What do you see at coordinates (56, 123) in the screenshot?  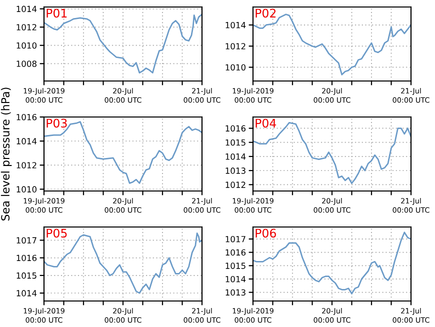 I see `chart-title: P03` at bounding box center [56, 123].